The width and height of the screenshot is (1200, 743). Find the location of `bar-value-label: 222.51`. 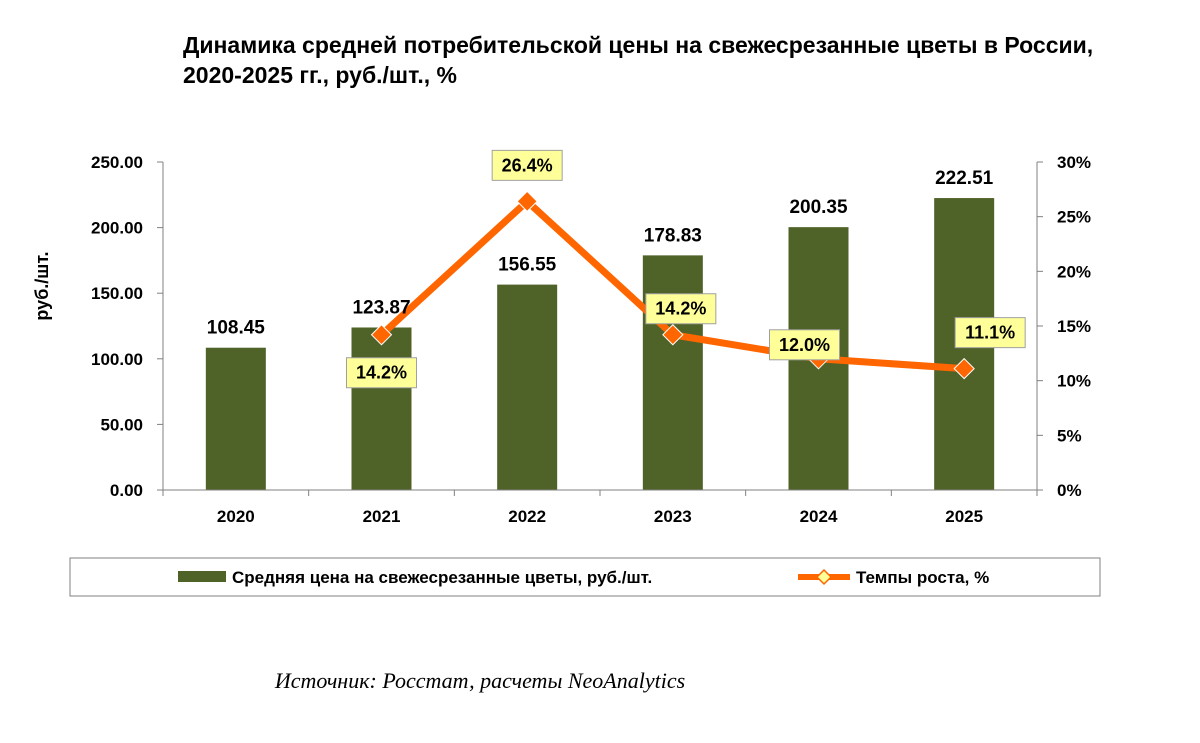

bar-value-label: 222.51 is located at coordinates (964, 178).